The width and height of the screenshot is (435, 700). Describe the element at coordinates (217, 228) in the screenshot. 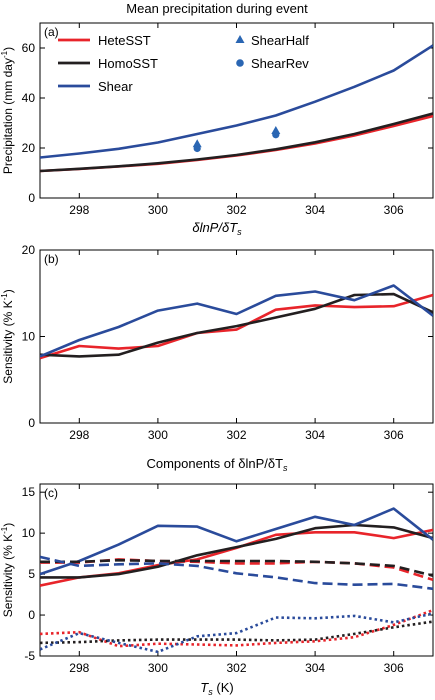

I see `x-axis-label-a: δlnP/δTs` at that location.